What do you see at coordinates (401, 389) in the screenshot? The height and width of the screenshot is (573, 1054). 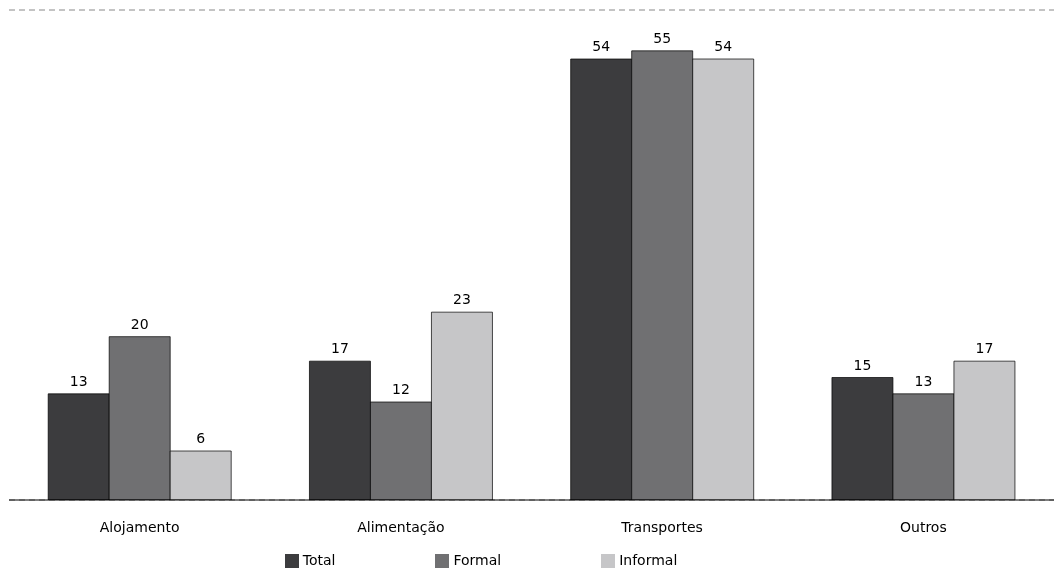 I see `data-label: 12` at bounding box center [401, 389].